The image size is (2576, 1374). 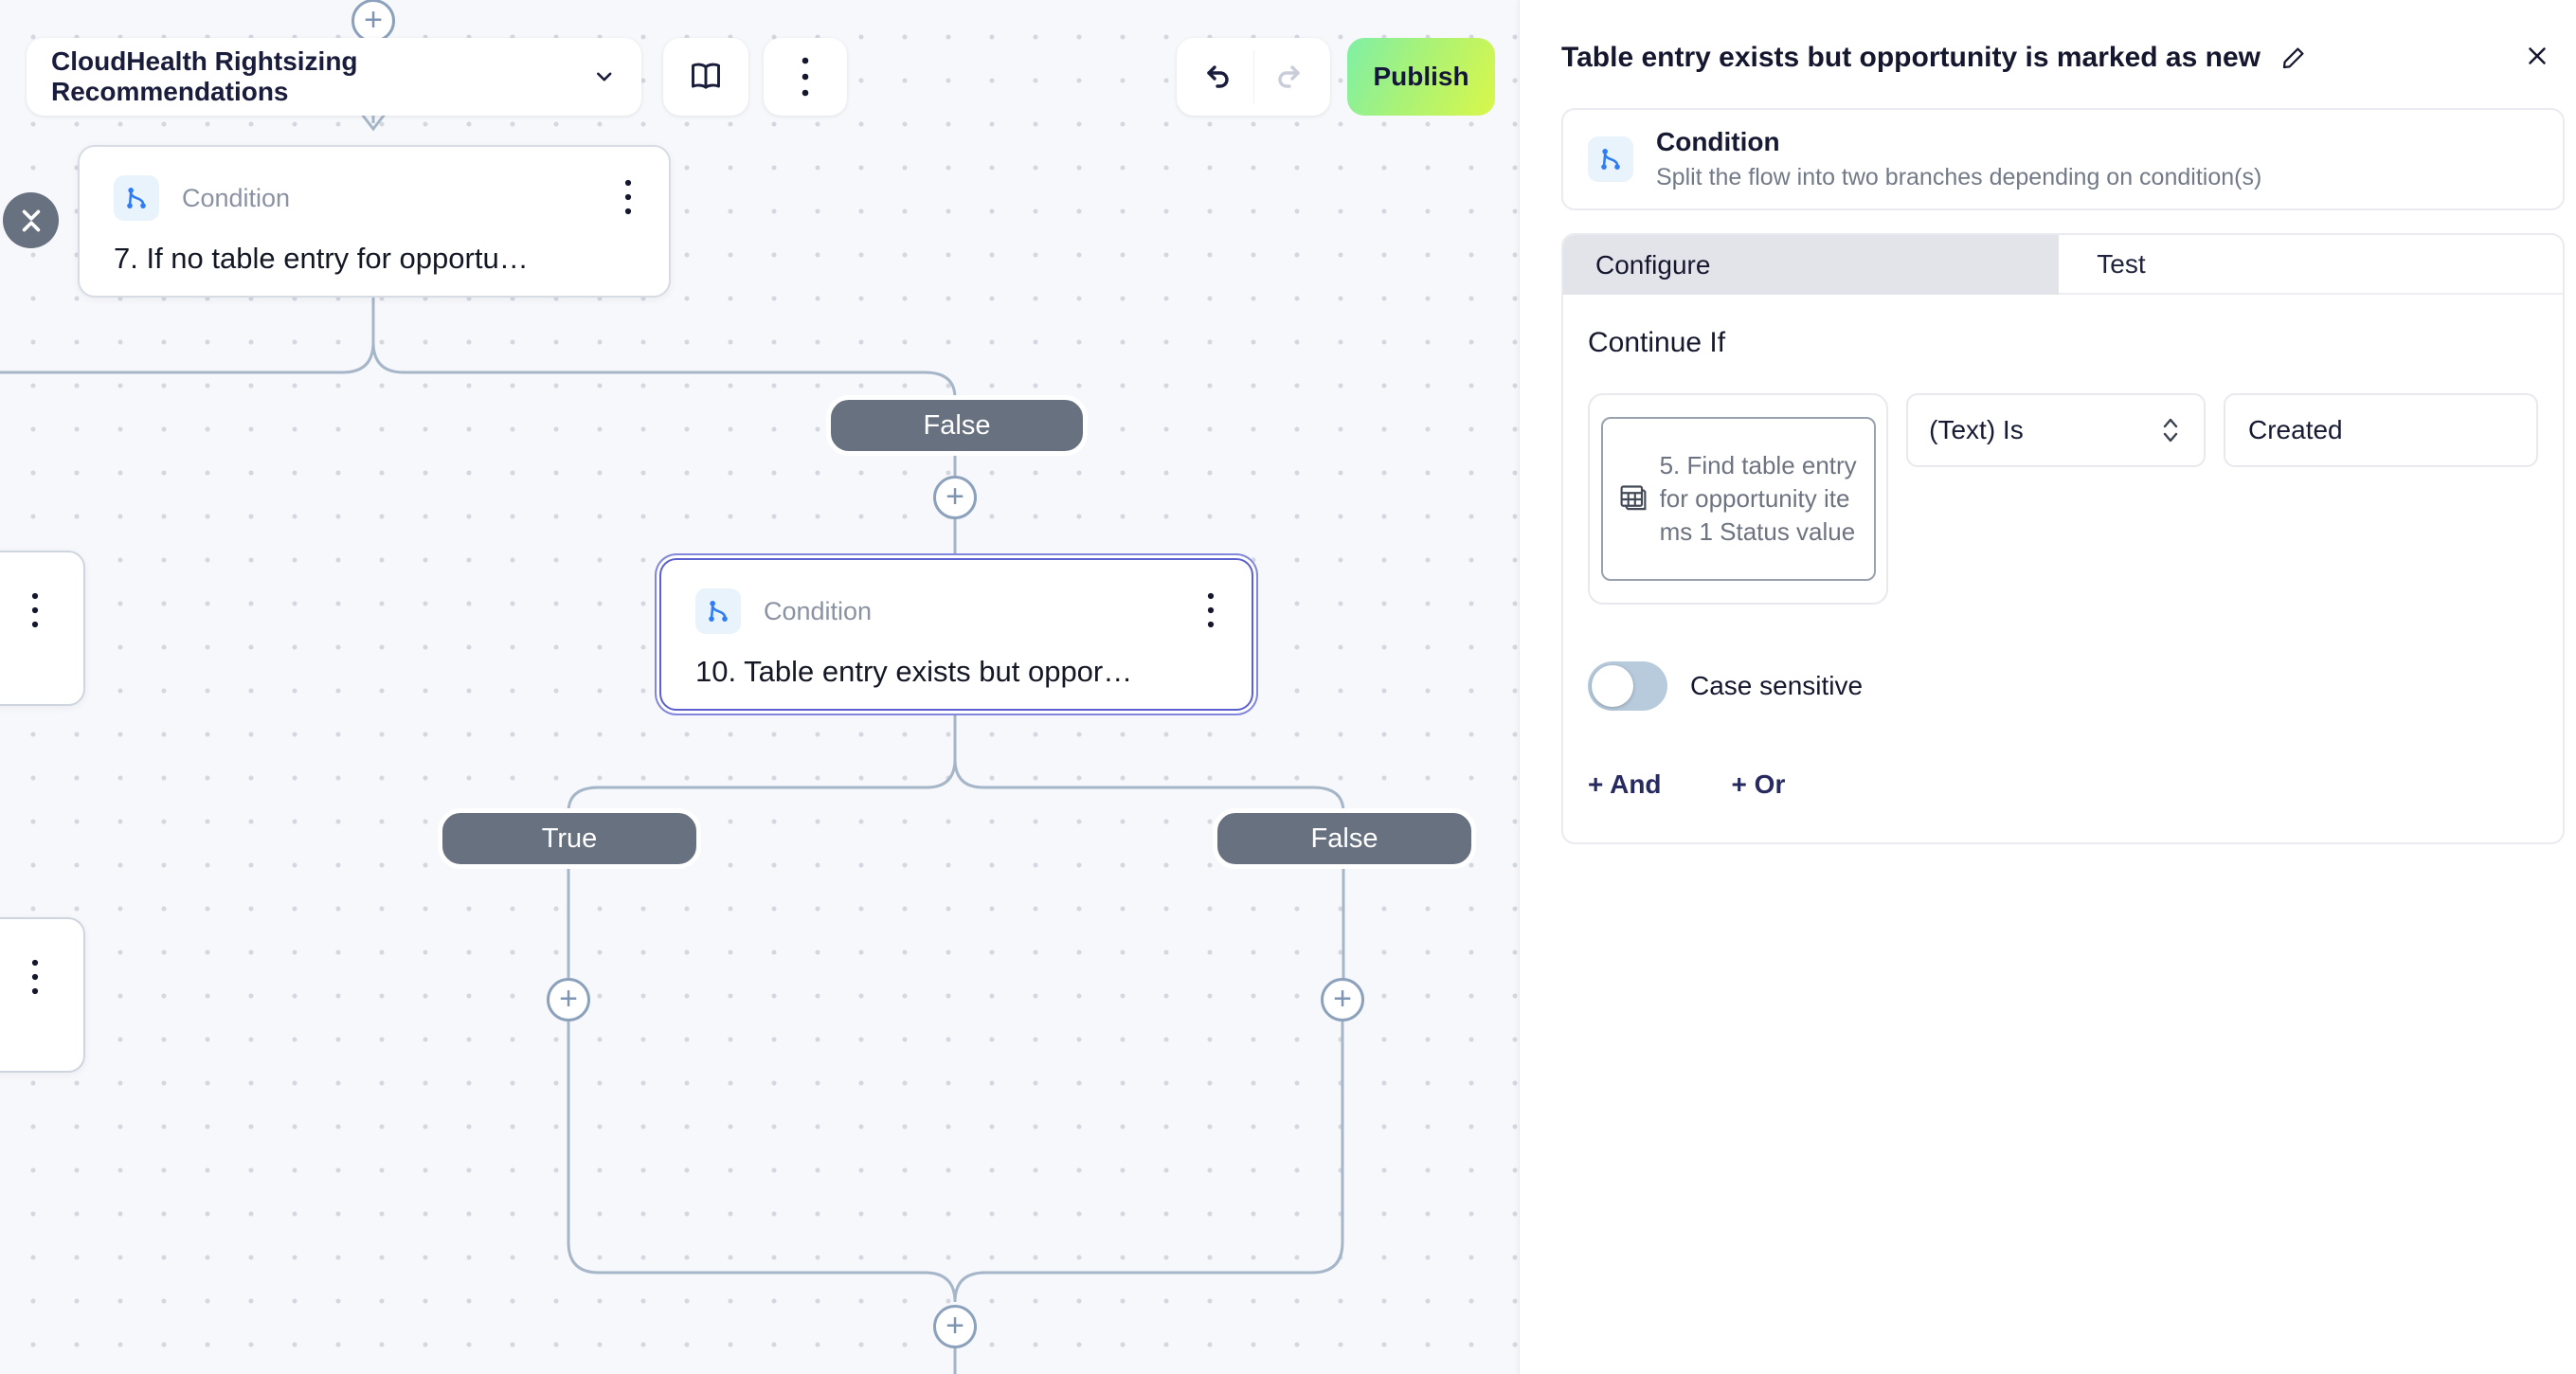 I want to click on badge-label: True, so click(x=569, y=838).